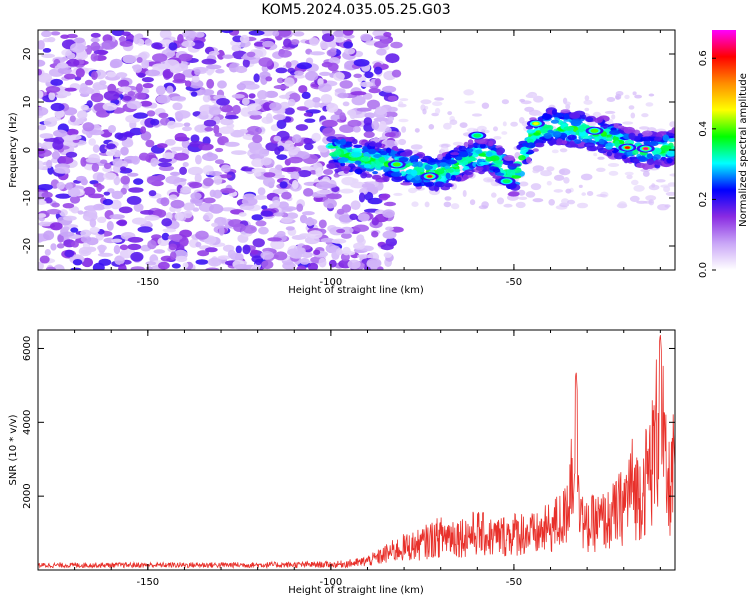 The width and height of the screenshot is (750, 600). What do you see at coordinates (743, 150) in the screenshot?
I see `colorbar-label: Normalized spectral amplitude` at bounding box center [743, 150].